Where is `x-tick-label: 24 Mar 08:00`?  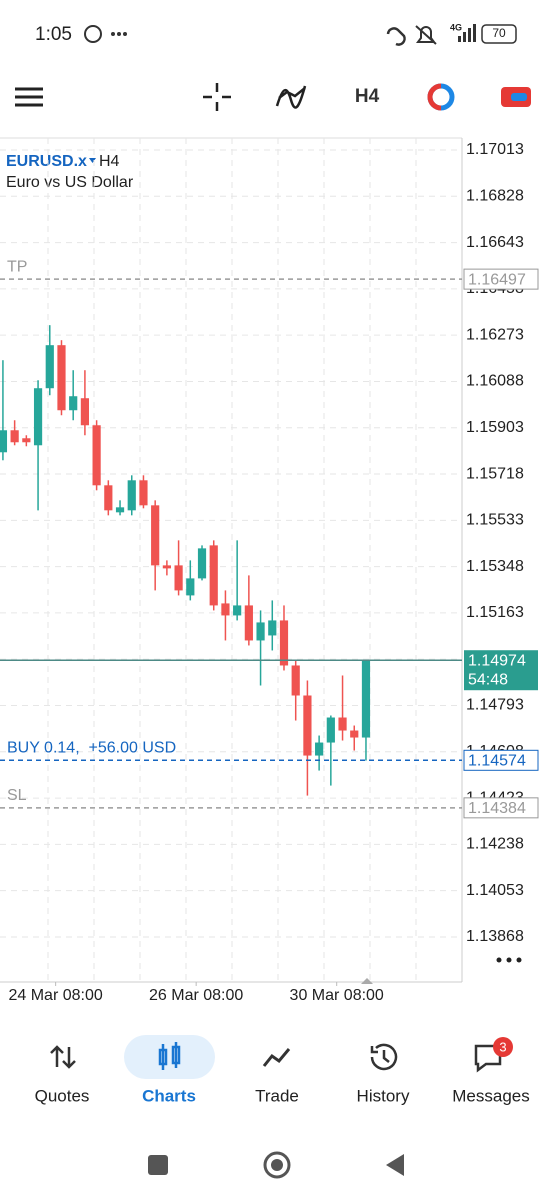 x-tick-label: 24 Mar 08:00 is located at coordinates (55, 995).